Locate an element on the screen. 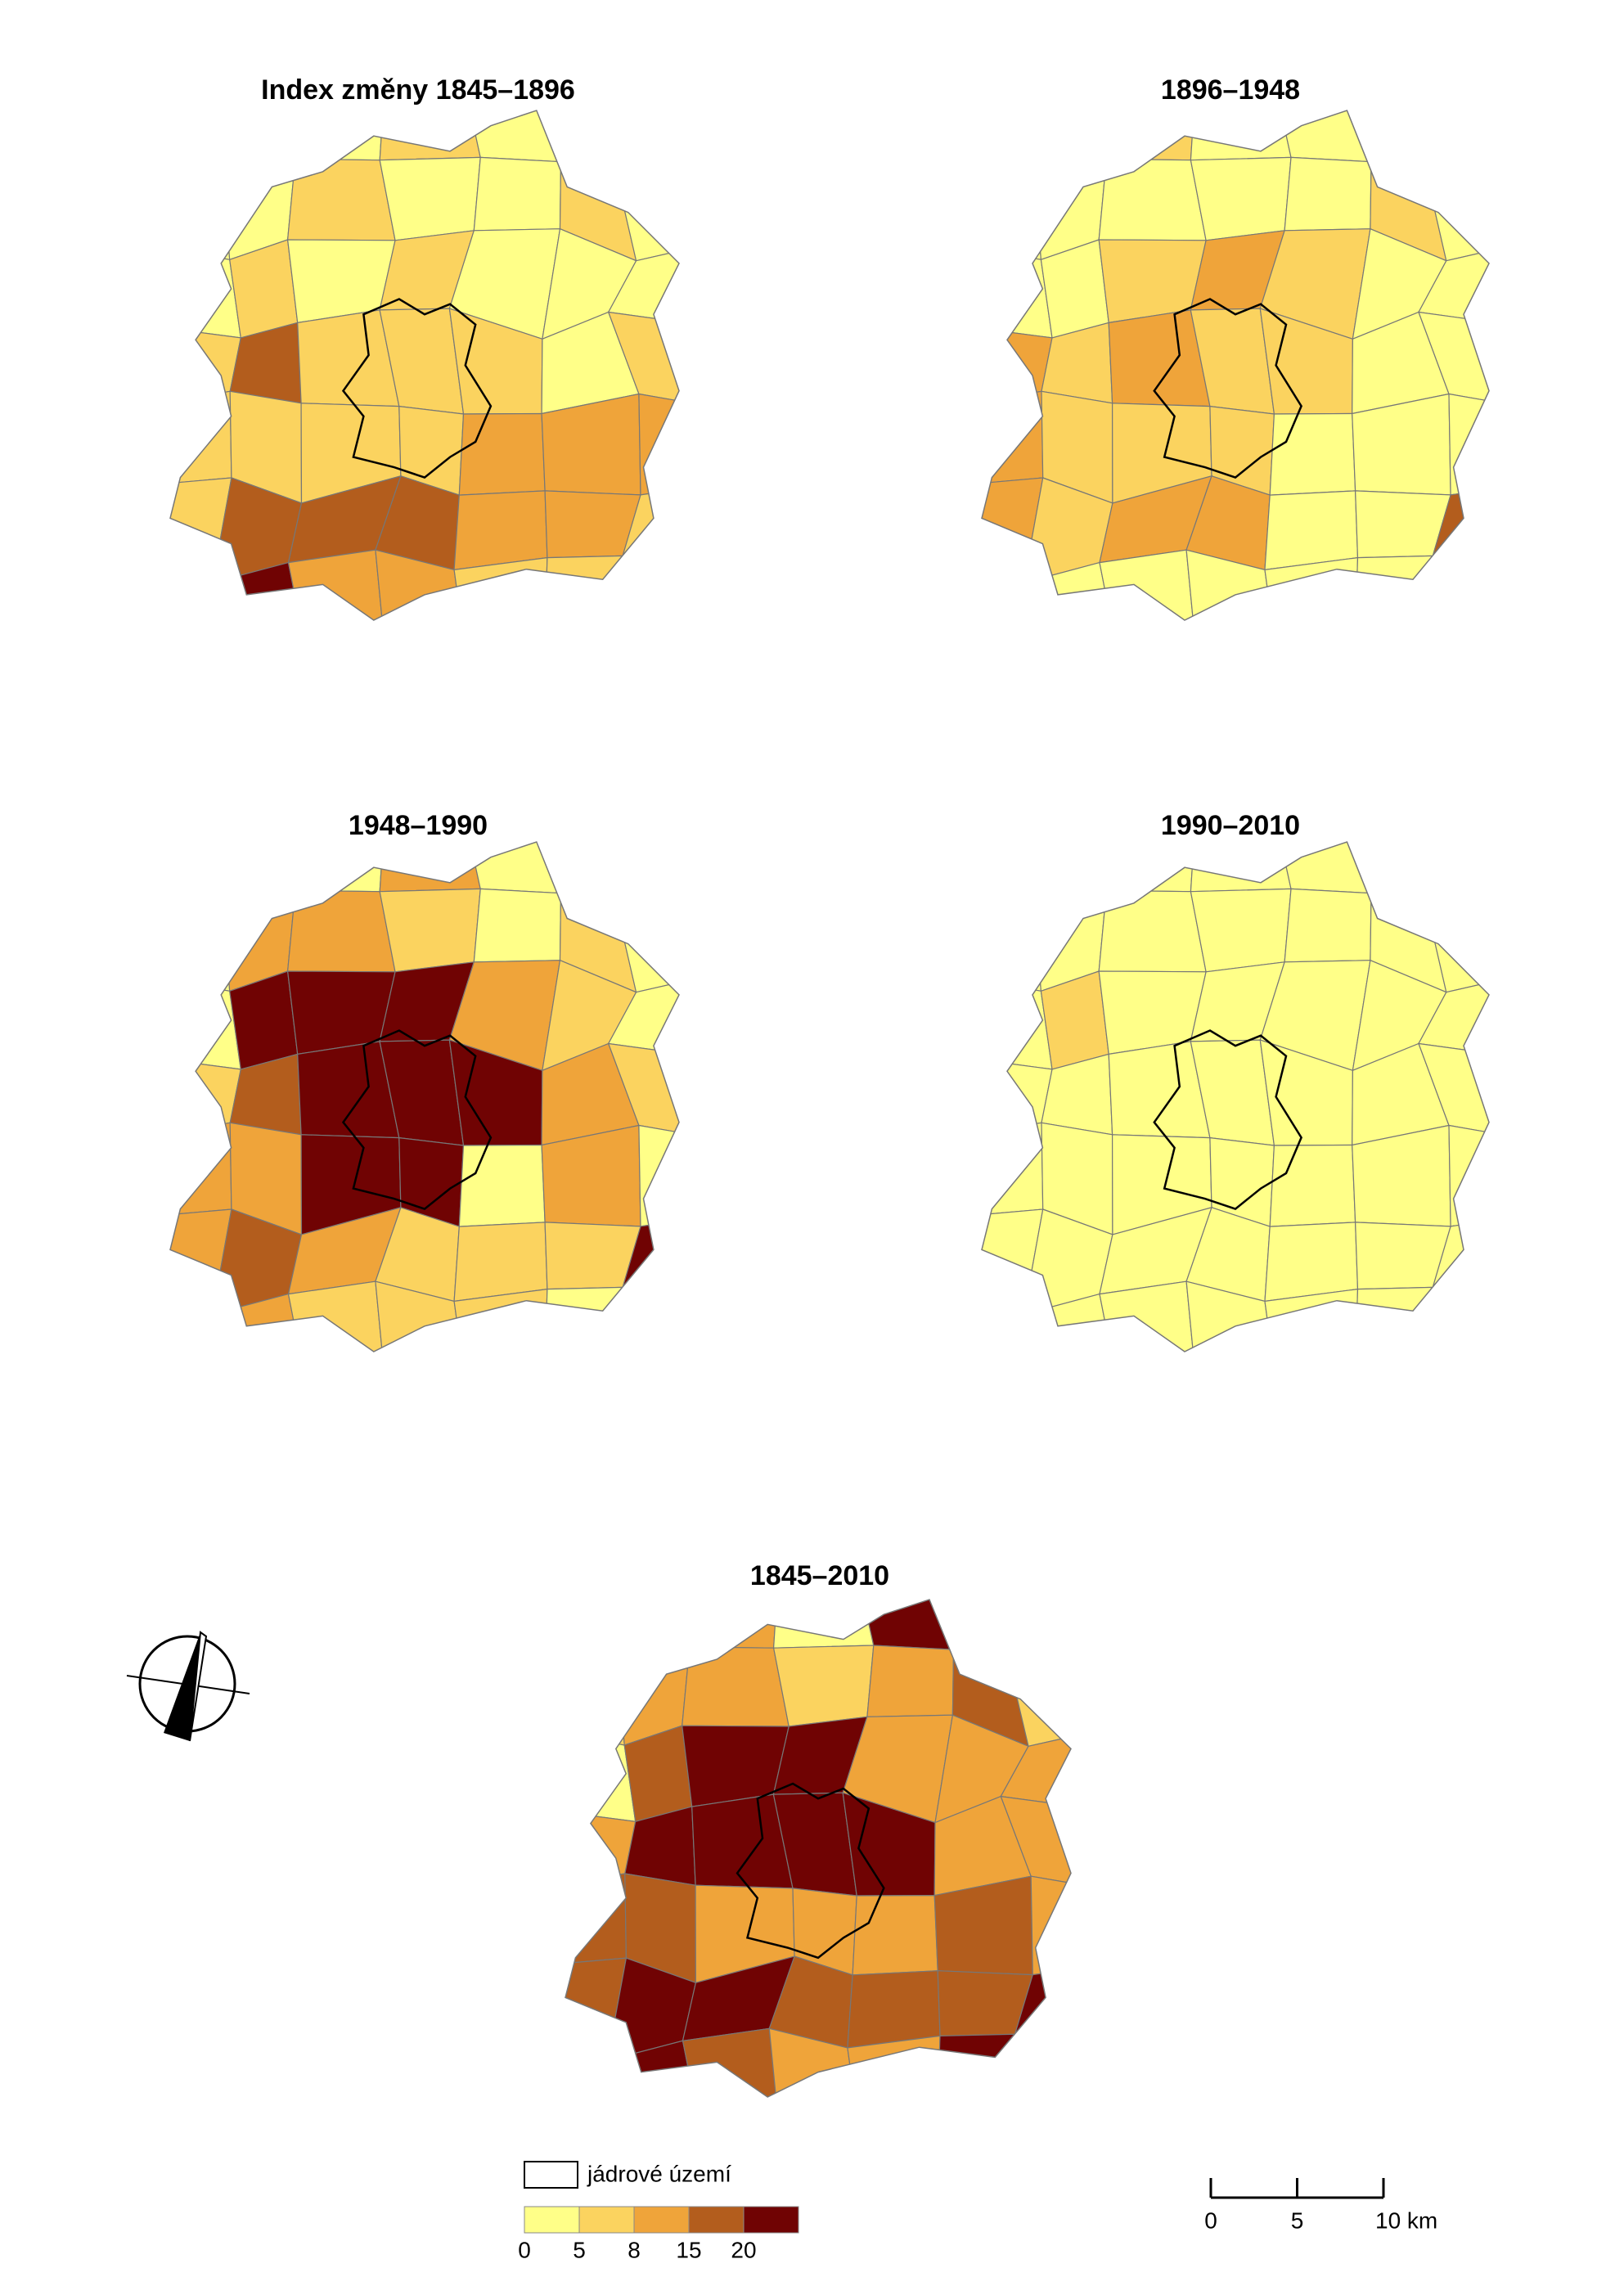 The image size is (1624, 2295). legend-break-label: 15 is located at coordinates (688, 2250).